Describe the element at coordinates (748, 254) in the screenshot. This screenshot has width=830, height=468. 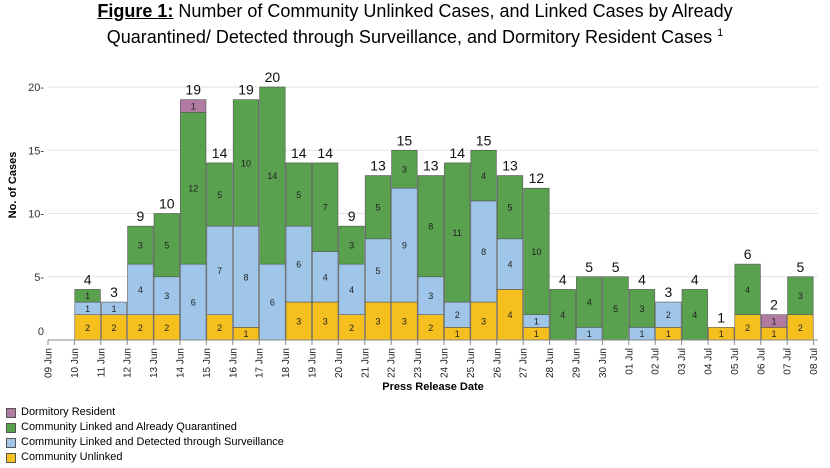
I see `bar-total-label: 6` at that location.